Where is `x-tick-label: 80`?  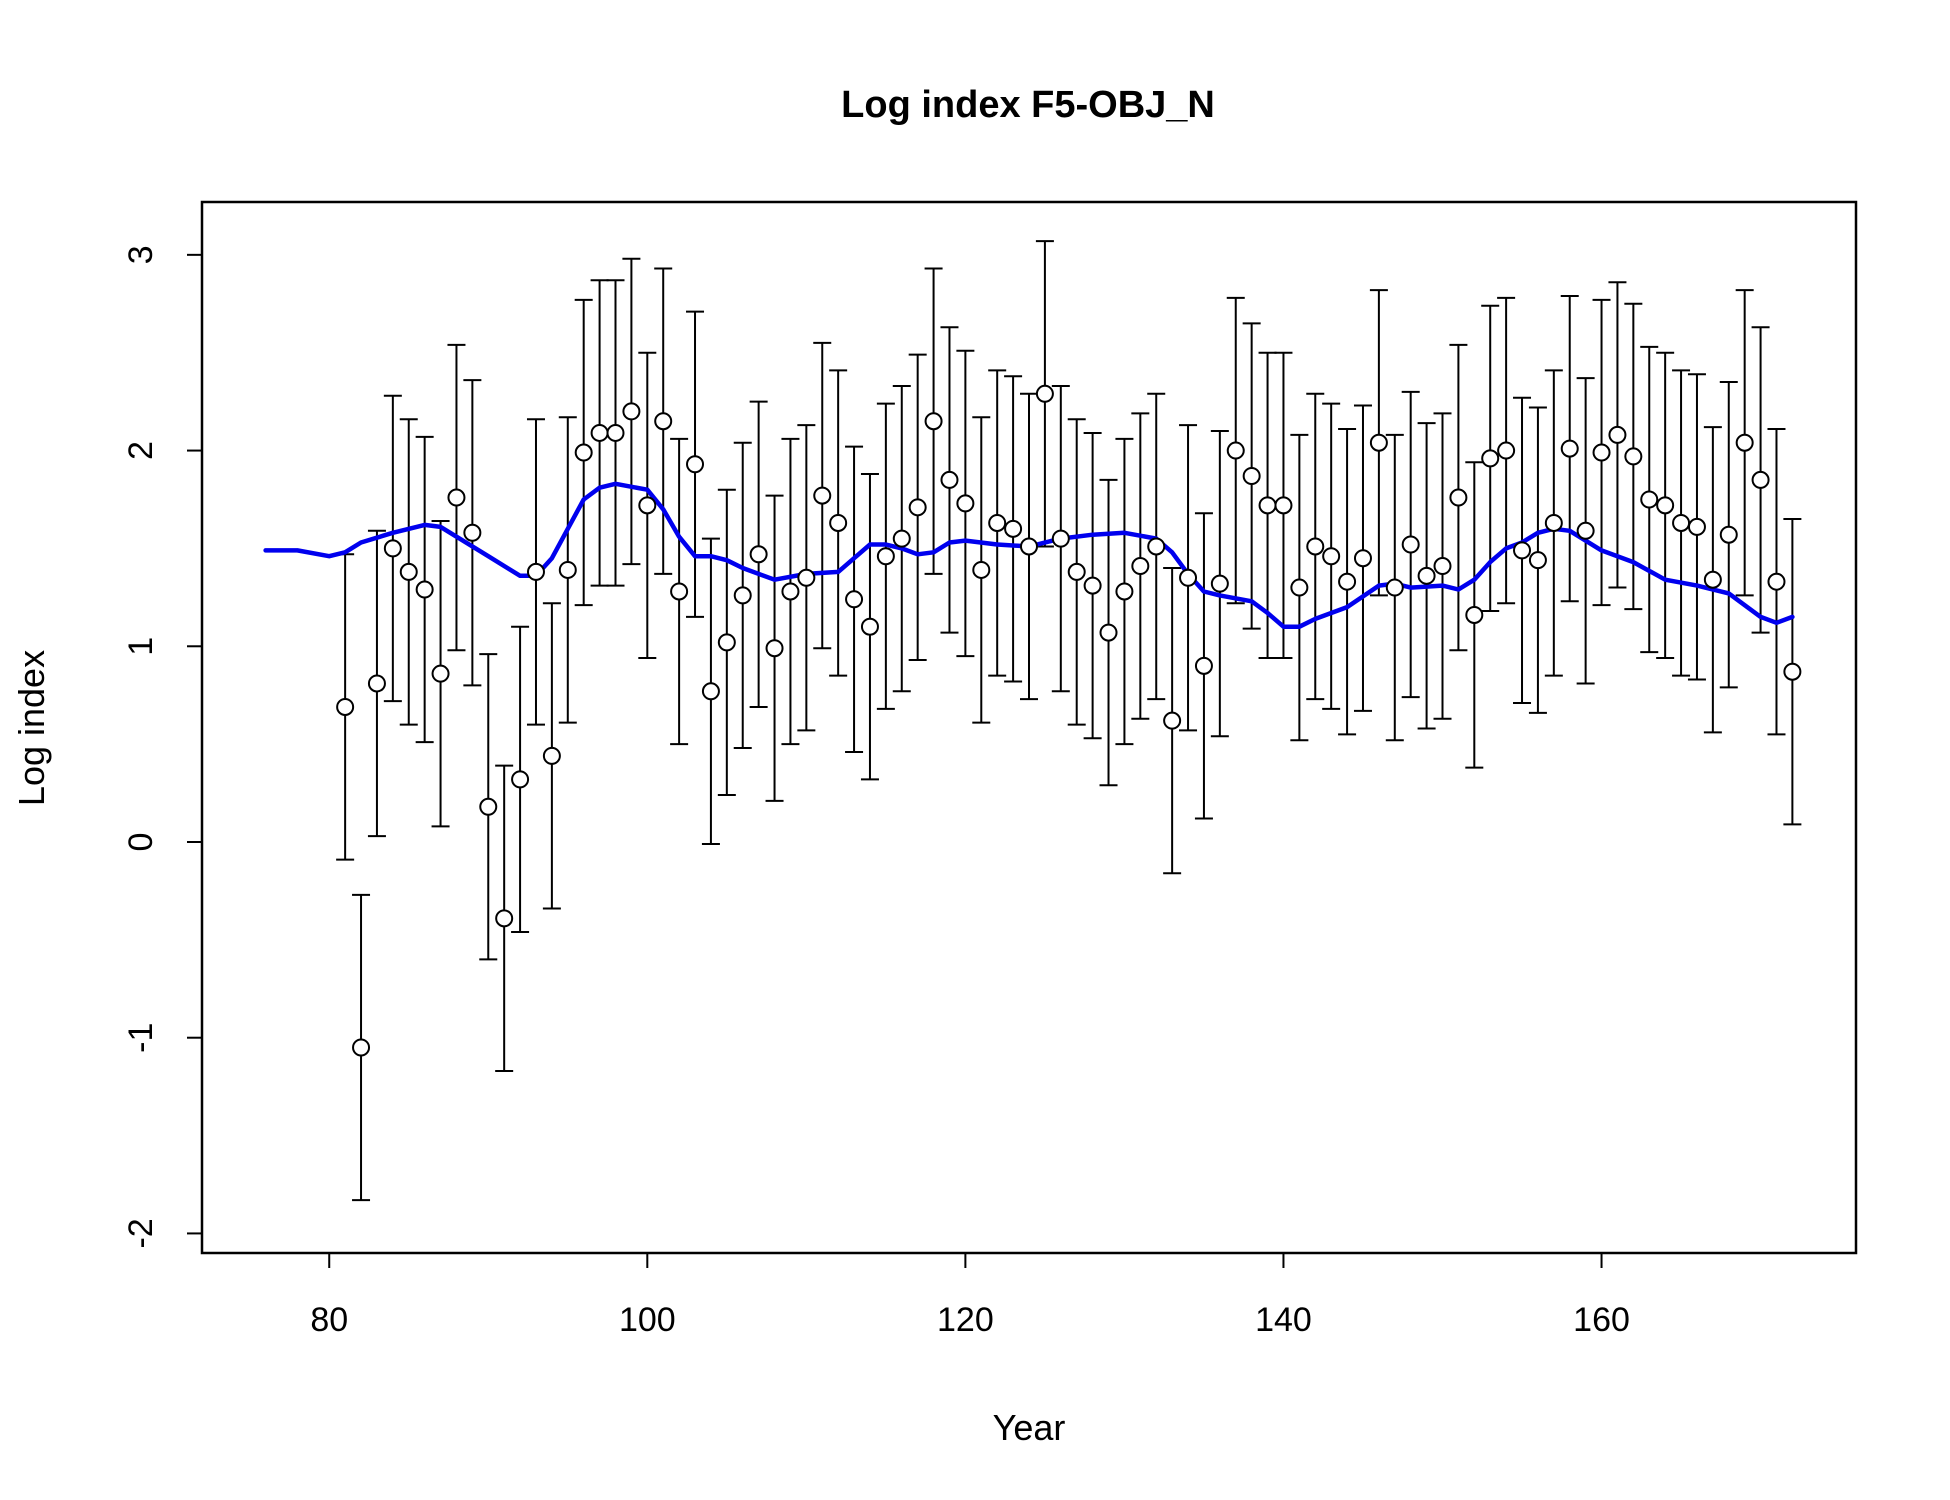
x-tick-label: 80 is located at coordinates (329, 1320).